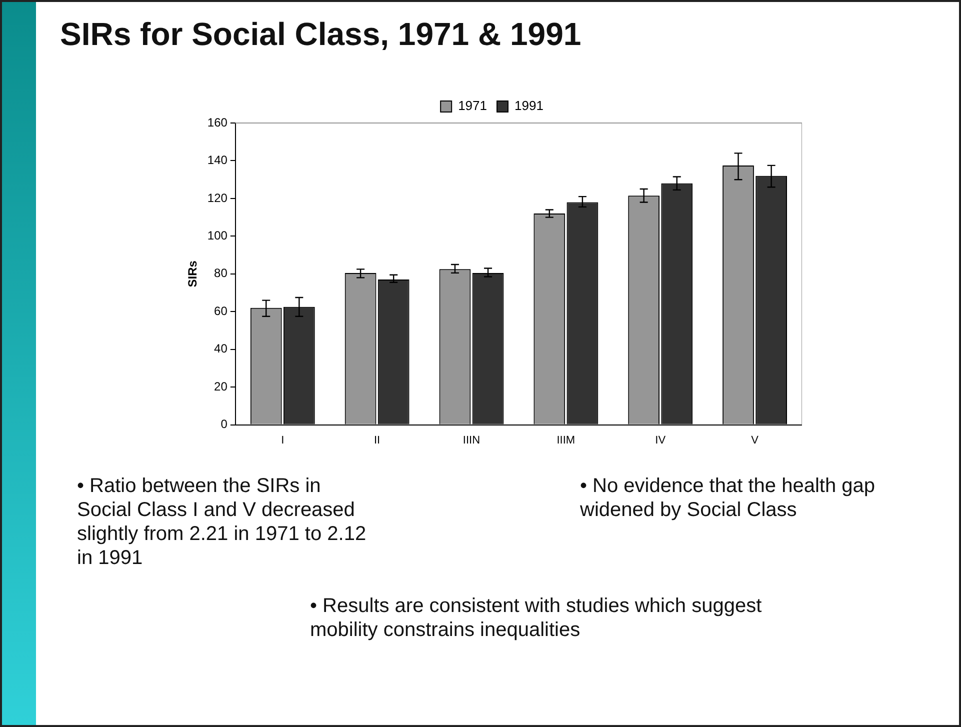  What do you see at coordinates (224, 424) in the screenshot?
I see `y-tick-label: 0` at bounding box center [224, 424].